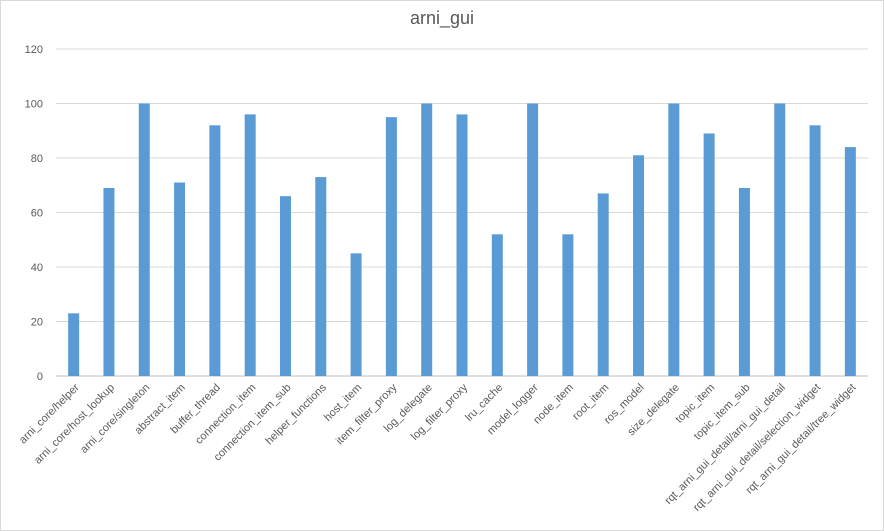 Image resolution: width=884 pixels, height=531 pixels. I want to click on y-tick-label: 80, so click(37, 159).